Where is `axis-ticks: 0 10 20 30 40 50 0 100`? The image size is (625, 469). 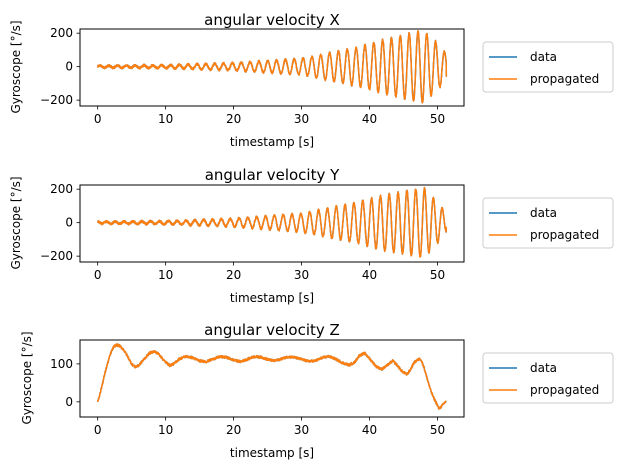
axis-ticks: 0 10 20 30 40 50 0 100 is located at coordinates (247, 397).